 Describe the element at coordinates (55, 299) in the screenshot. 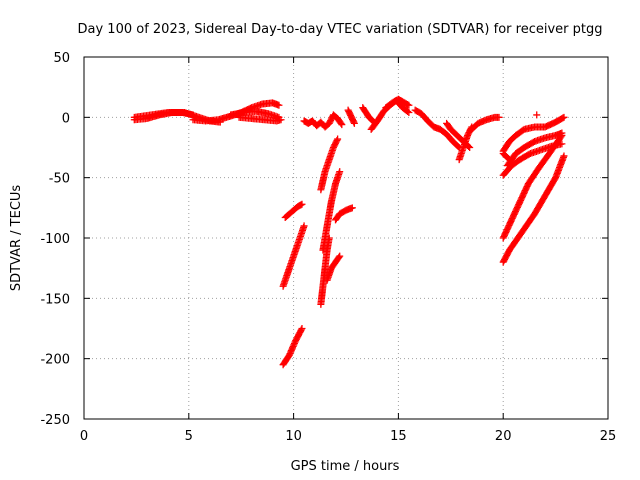

I see `y-tick-label: -150` at that location.